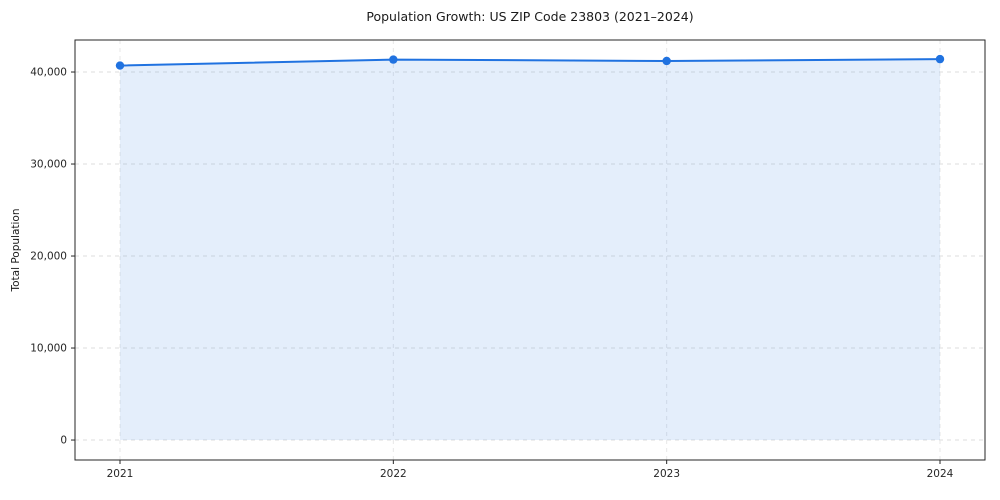 The width and height of the screenshot is (1000, 500). Describe the element at coordinates (48, 165) in the screenshot. I see `y-tick-label: 30,000` at that location.